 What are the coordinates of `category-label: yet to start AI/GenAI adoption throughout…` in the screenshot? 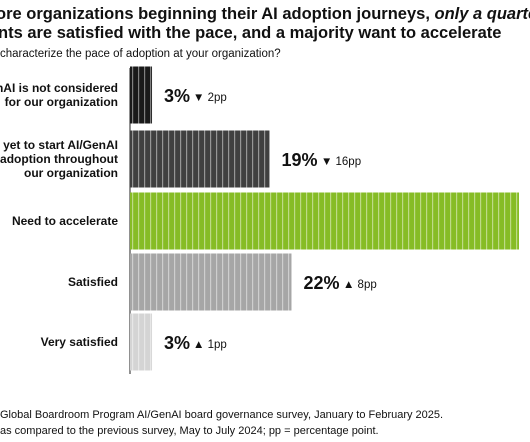 It's located at (59, 159).